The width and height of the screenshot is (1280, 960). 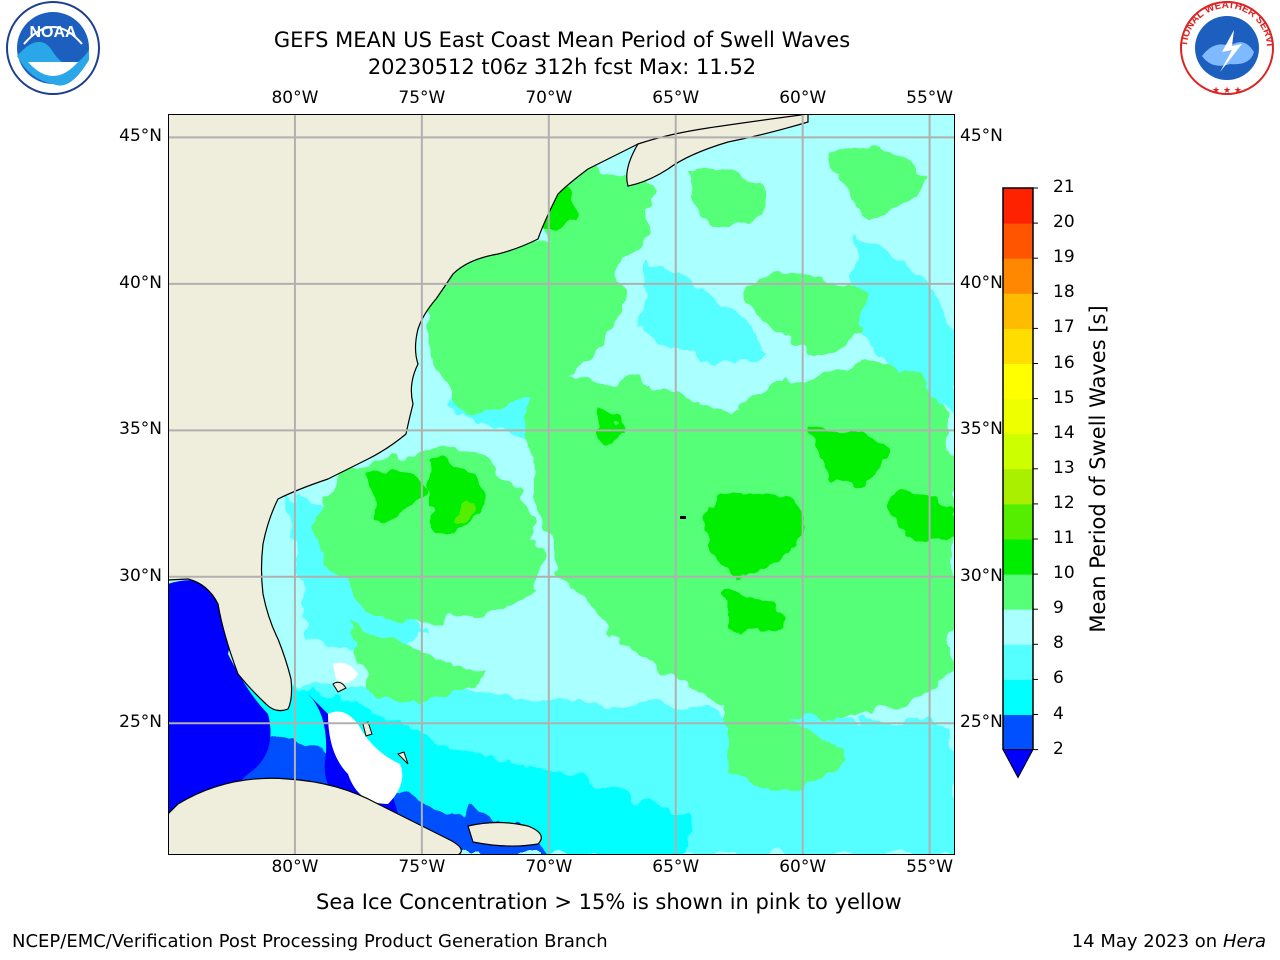 I want to click on colorbar-tick-label: 18, so click(x=1064, y=292).